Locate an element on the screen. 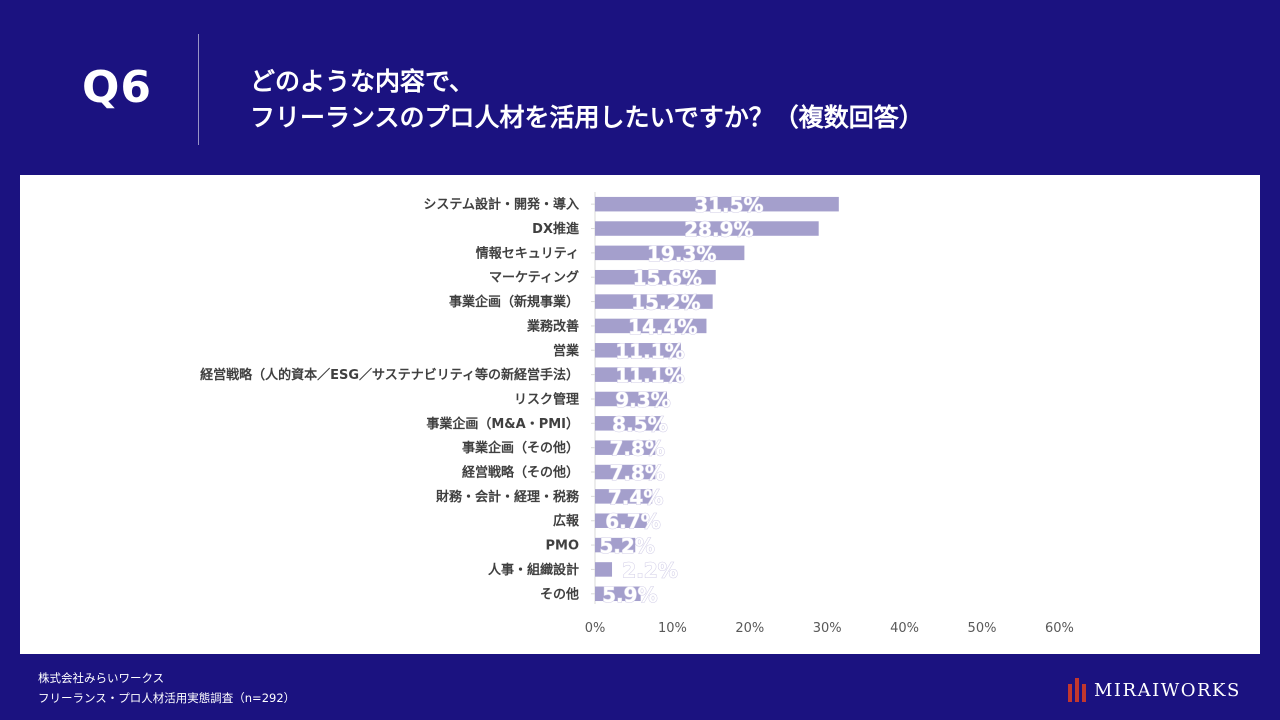 The image size is (1280, 720). data-label: 19.3% is located at coordinates (681, 254).